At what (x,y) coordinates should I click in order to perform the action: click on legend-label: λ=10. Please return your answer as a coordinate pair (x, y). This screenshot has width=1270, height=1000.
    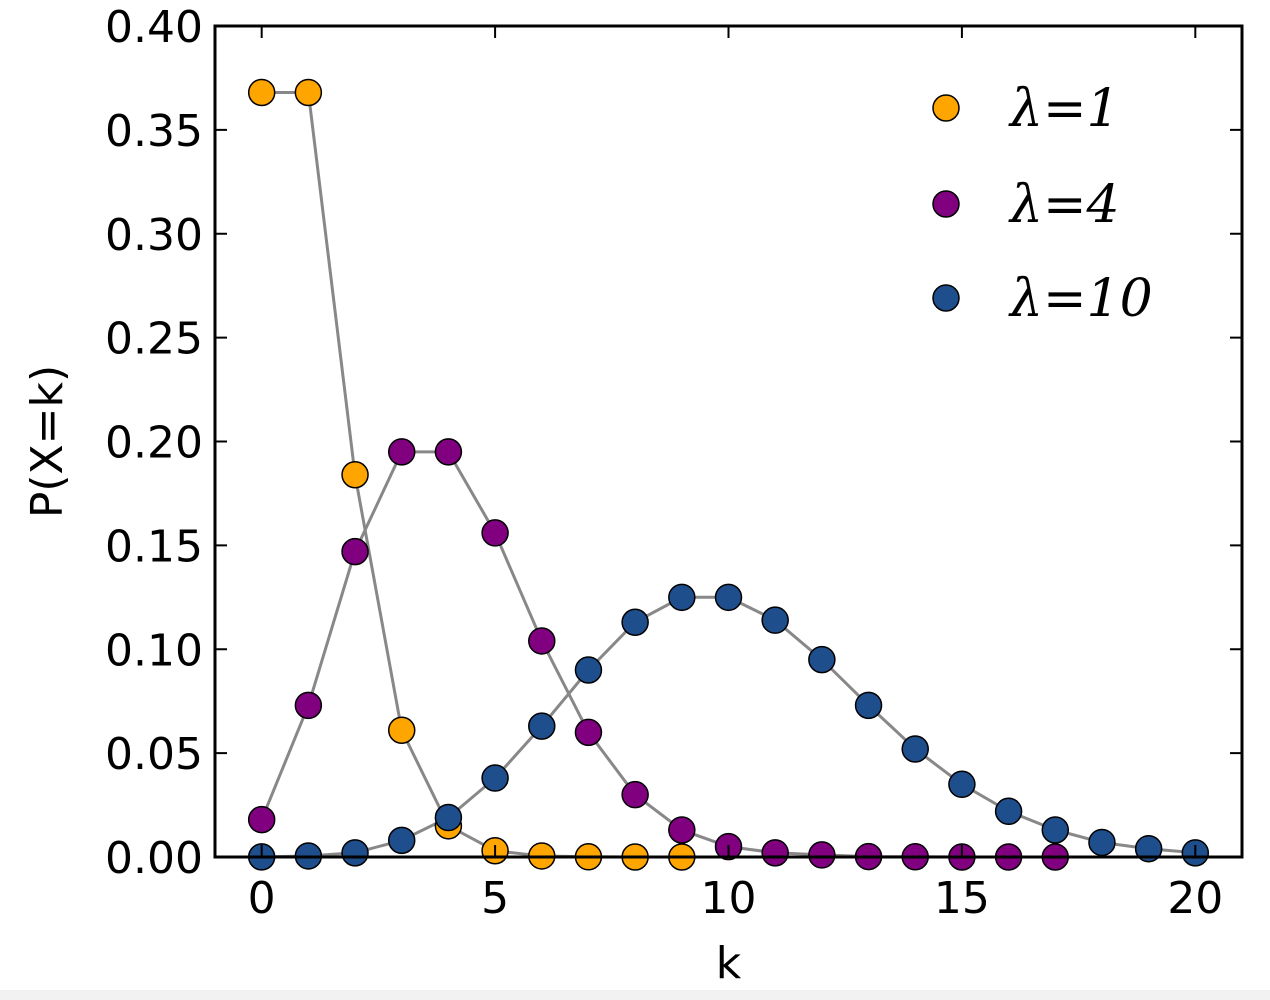
    Looking at the image, I should click on (1080, 299).